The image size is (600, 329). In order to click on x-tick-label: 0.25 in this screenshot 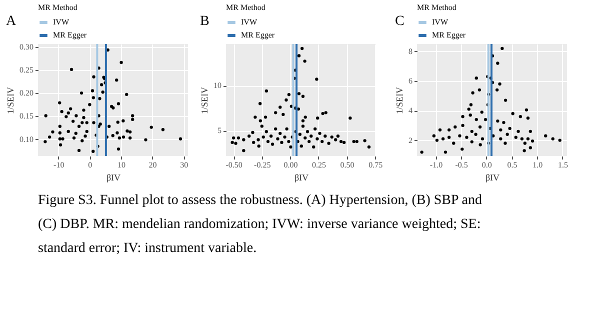, I will do `click(319, 165)`.